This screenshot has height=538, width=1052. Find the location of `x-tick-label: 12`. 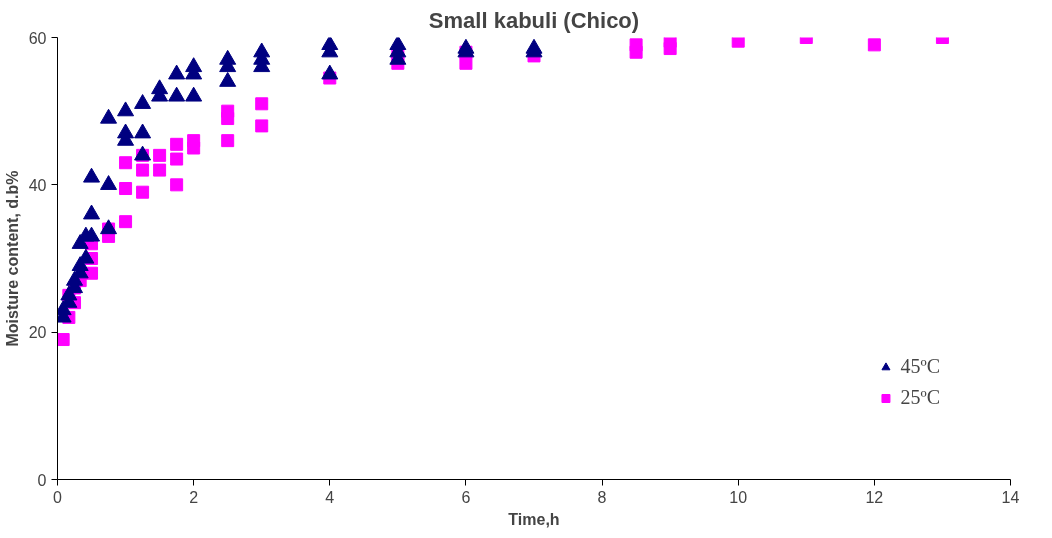

x-tick-label: 12 is located at coordinates (874, 497).